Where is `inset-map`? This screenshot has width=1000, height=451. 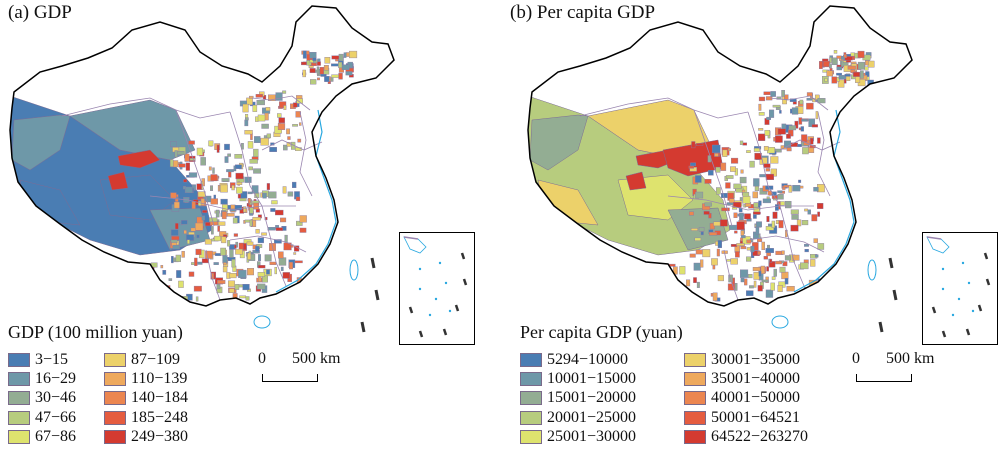 inset-map is located at coordinates (435, 287).